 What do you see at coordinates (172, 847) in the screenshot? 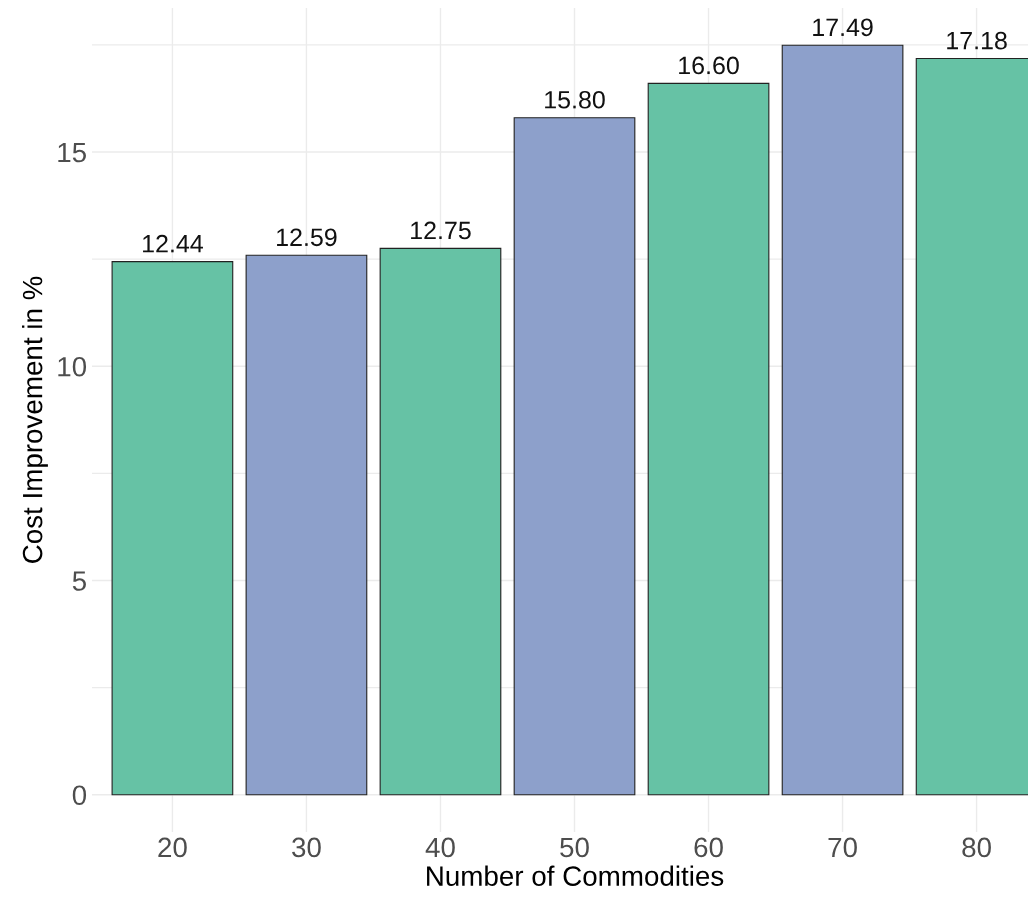
I see `x-tick-label: 20` at bounding box center [172, 847].